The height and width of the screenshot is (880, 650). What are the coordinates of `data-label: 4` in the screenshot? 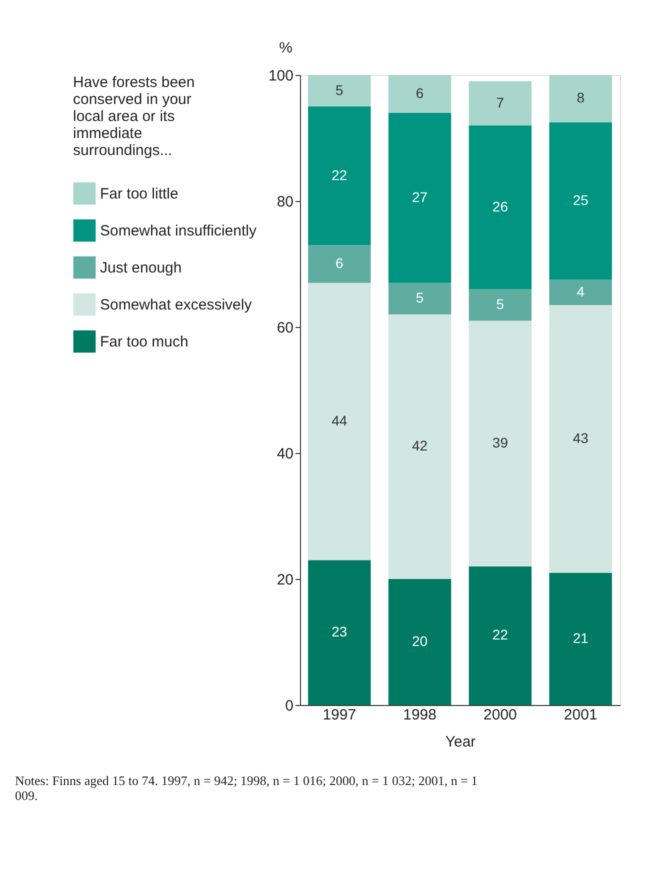 It's located at (580, 291).